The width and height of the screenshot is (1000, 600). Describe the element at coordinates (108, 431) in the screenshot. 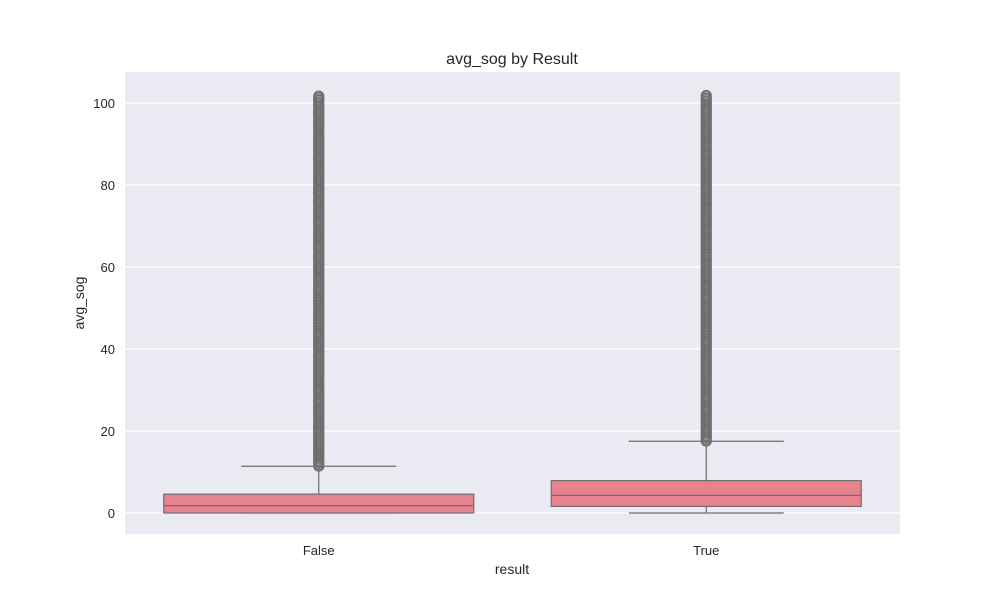

I see `y-tick-label: 20` at that location.